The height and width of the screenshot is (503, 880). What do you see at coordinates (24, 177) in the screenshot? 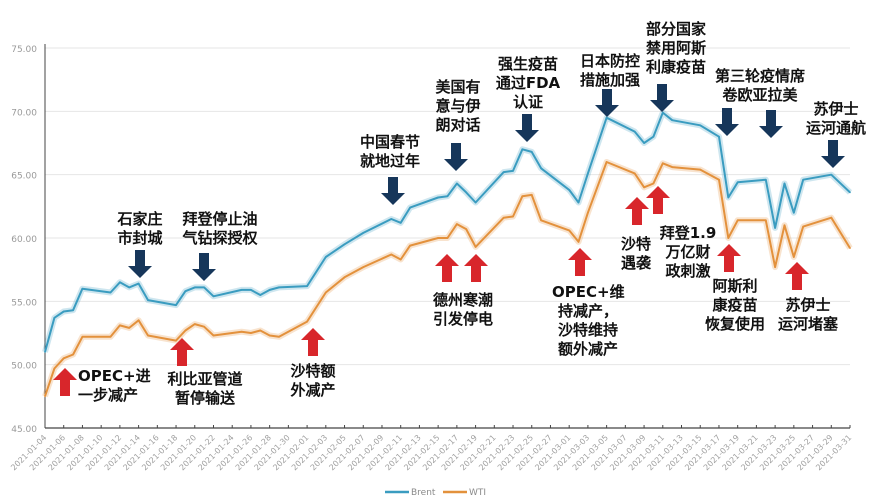
I see `y-tick-label: 65.00` at bounding box center [24, 177].